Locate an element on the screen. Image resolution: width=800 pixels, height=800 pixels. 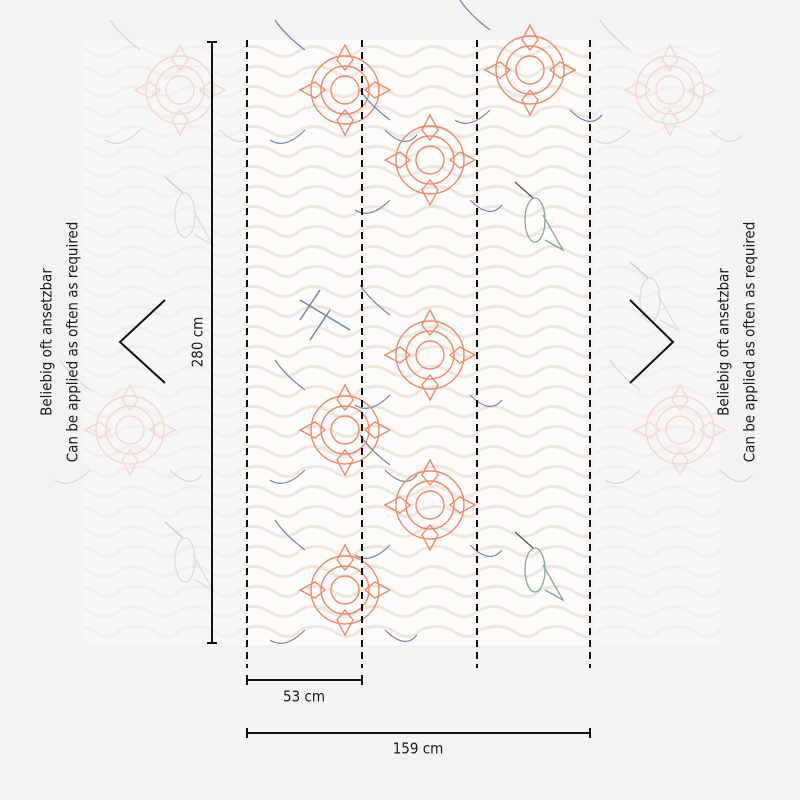
panel-width-dimension: 53 cm is located at coordinates (304, 690).